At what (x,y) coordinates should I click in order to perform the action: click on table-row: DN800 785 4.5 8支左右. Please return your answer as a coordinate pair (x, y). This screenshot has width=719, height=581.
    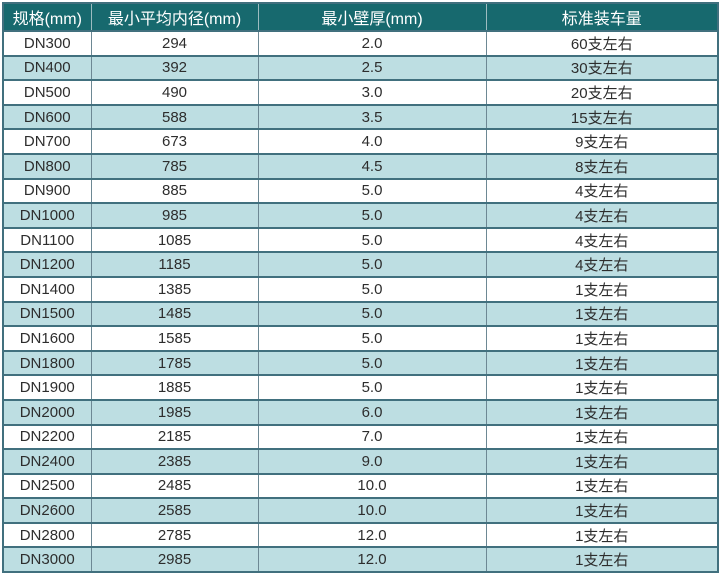
    Looking at the image, I should click on (360, 166).